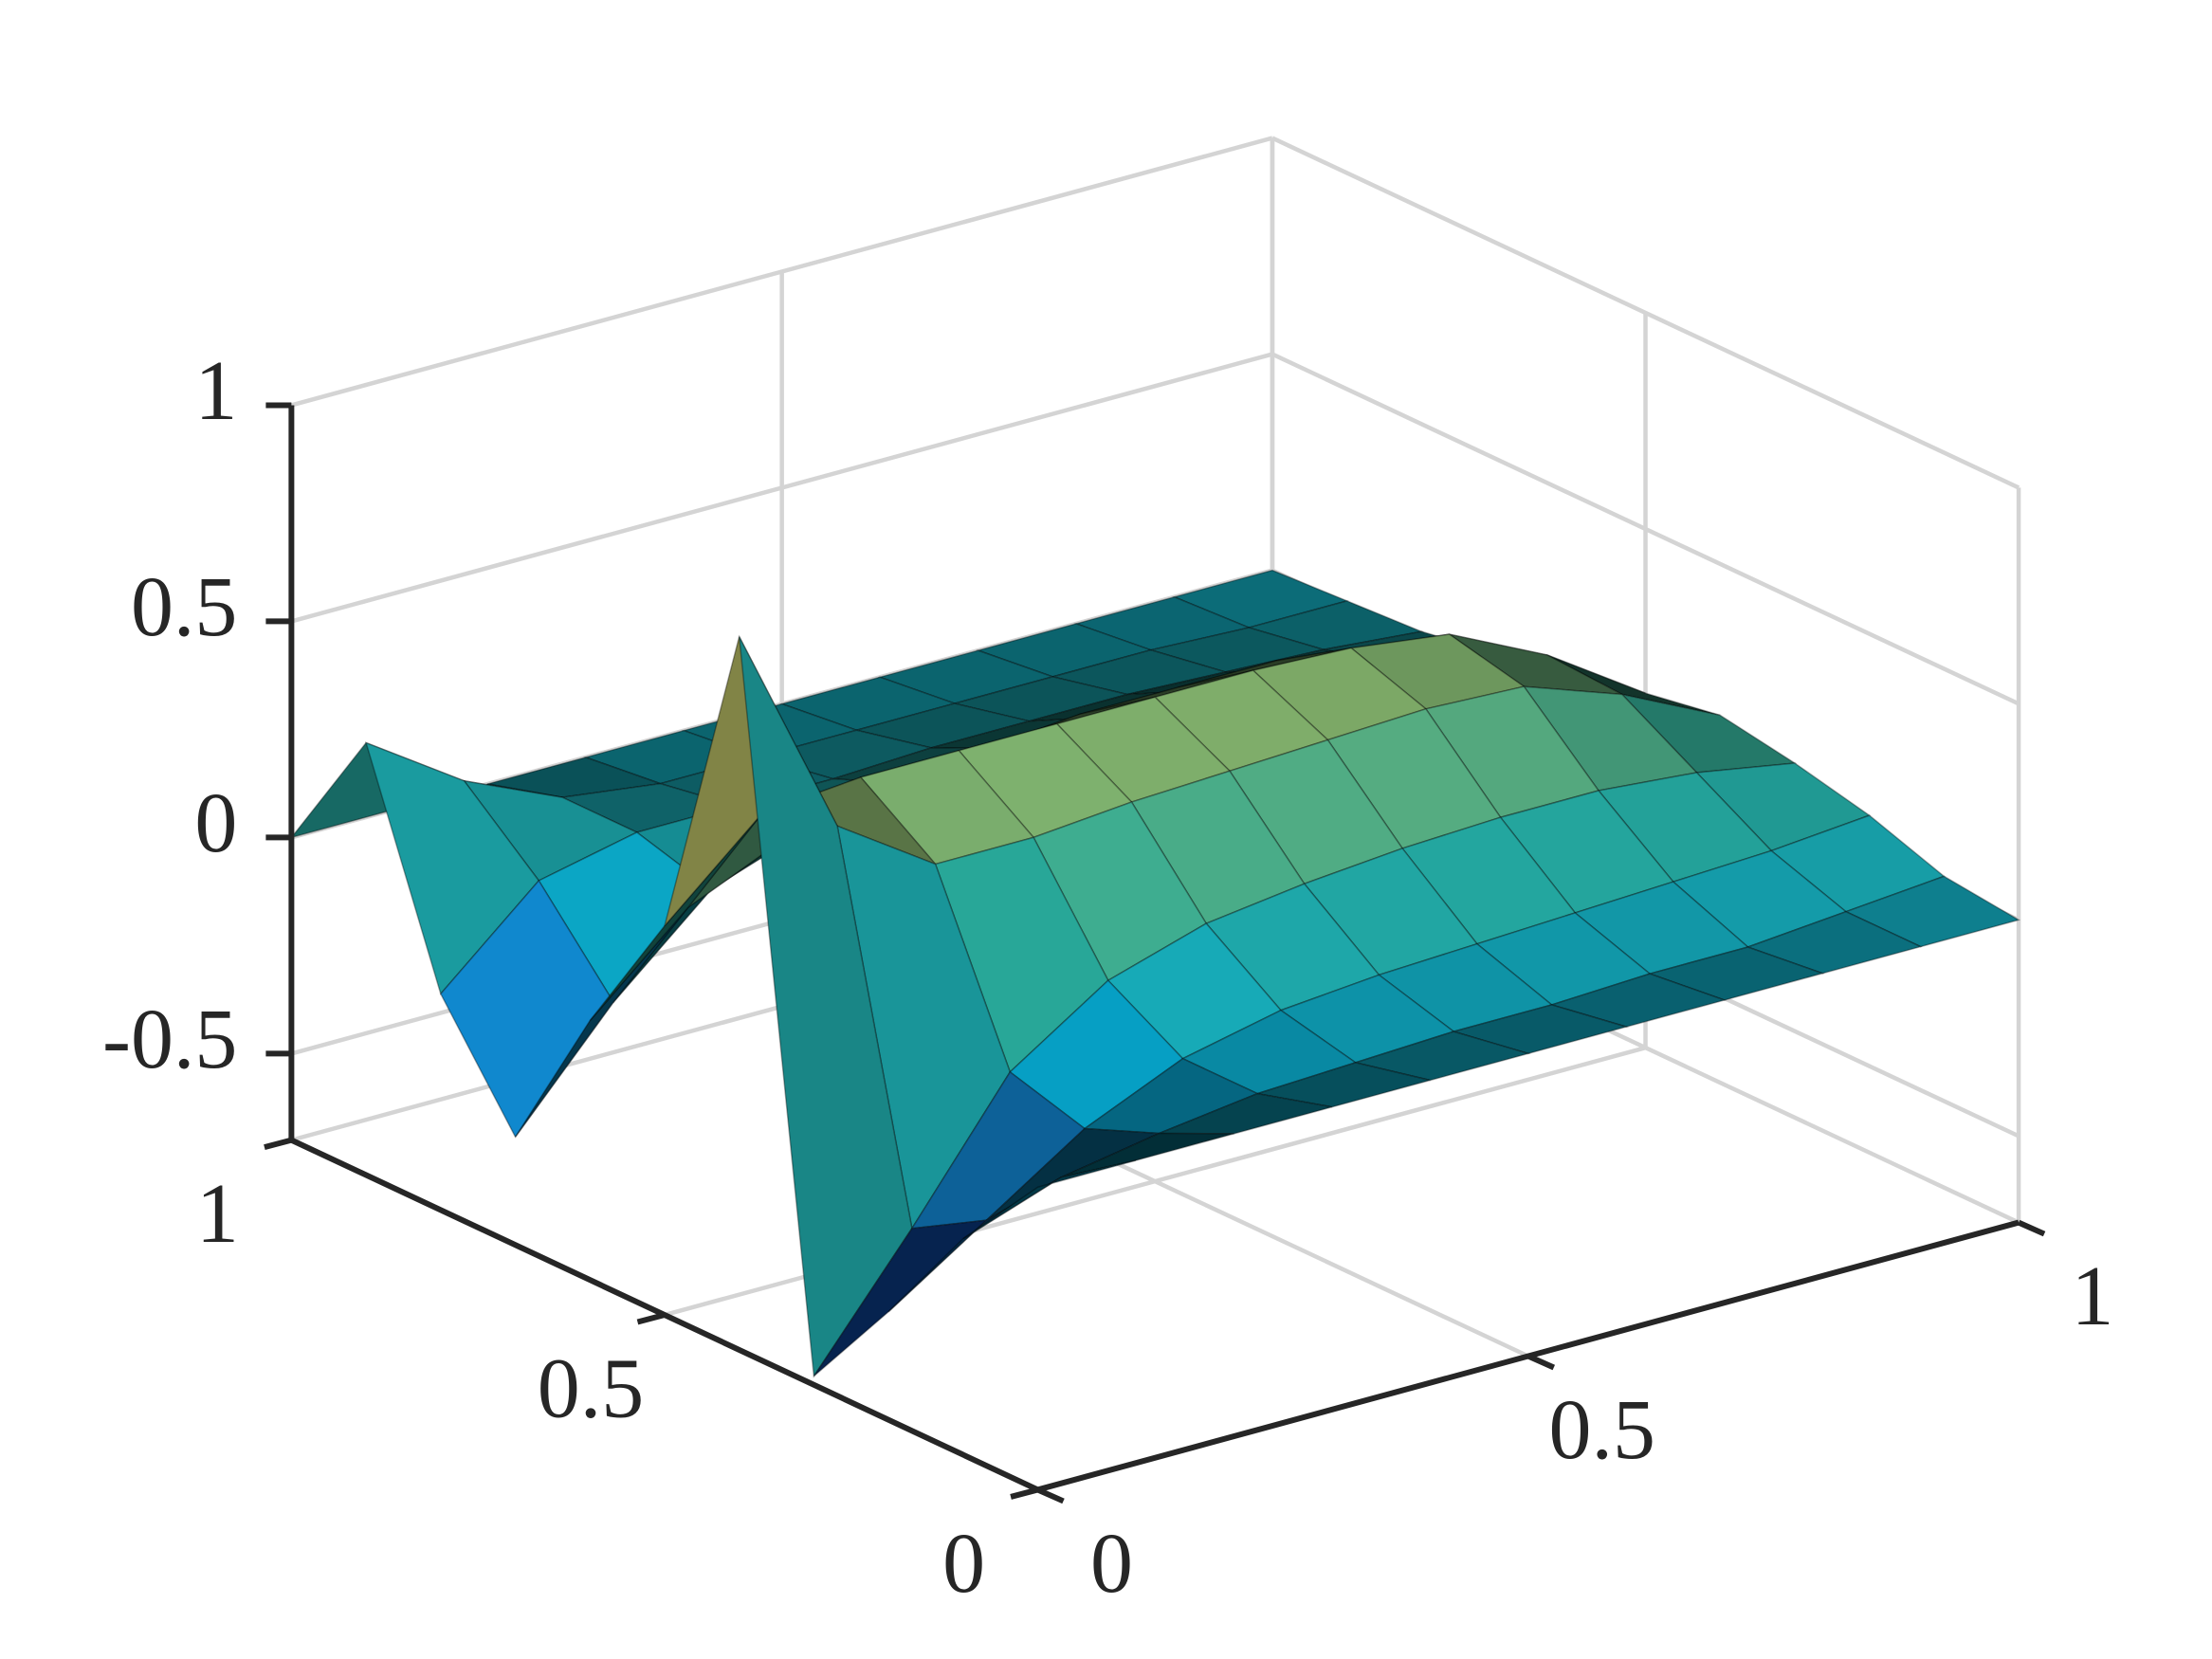 The height and width of the screenshot is (1659, 2212). Describe the element at coordinates (1111, 1564) in the screenshot. I see `x-tick-label: 0` at that location.